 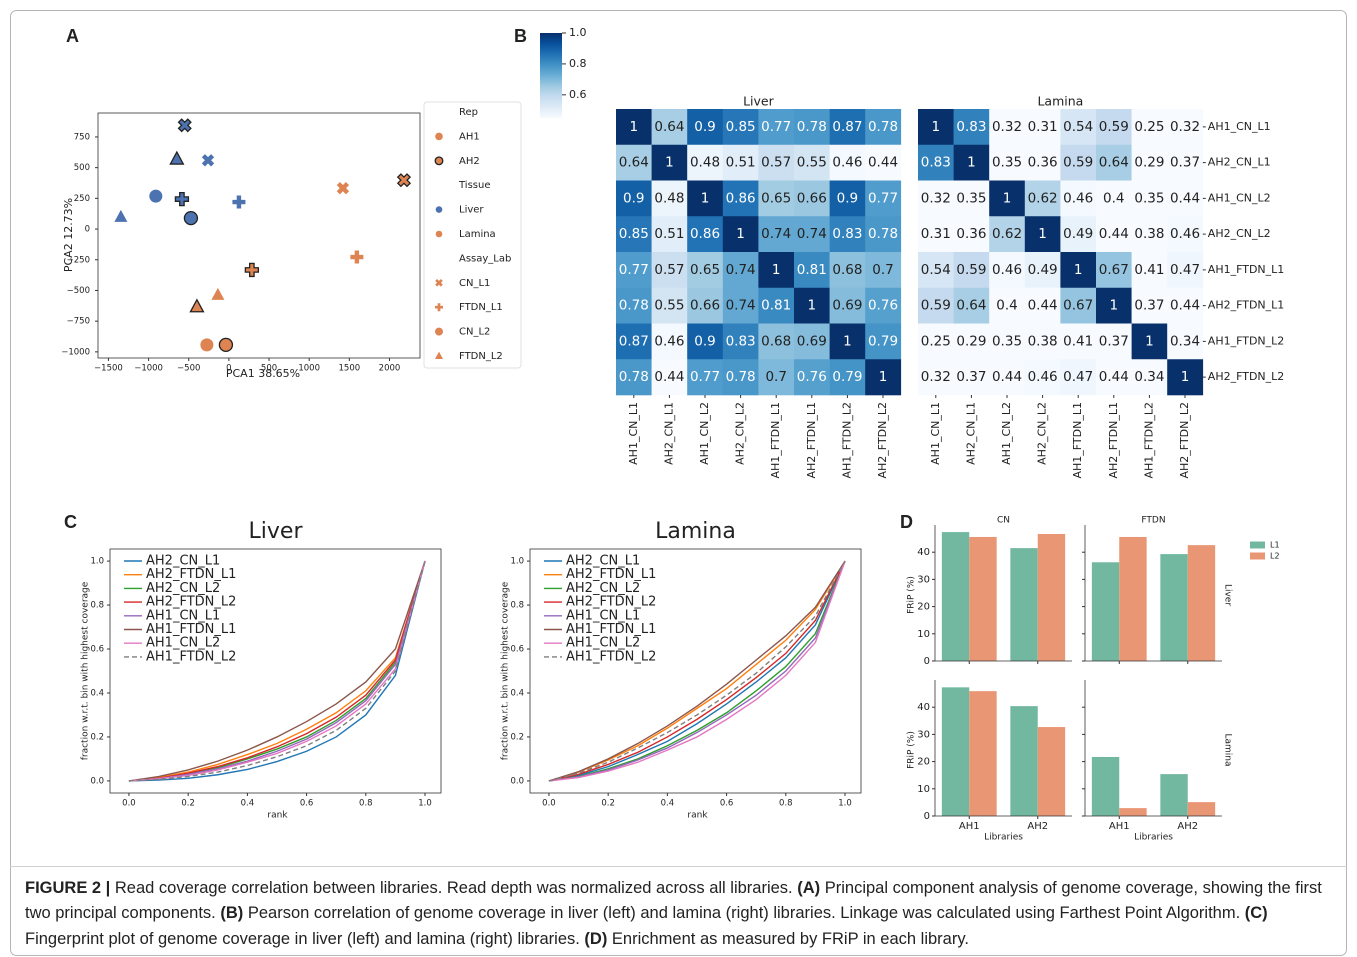 What do you see at coordinates (97, 606) in the screenshot?
I see `y-tick-label: 0.8` at bounding box center [97, 606].